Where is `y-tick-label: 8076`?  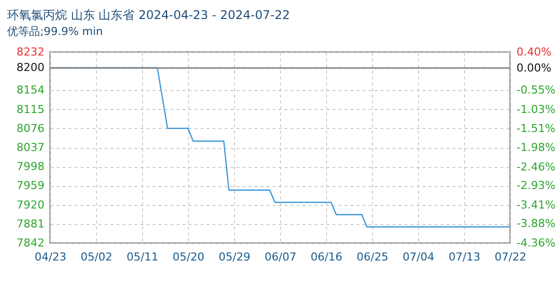 y-tick-label: 8076 is located at coordinates (30, 128).